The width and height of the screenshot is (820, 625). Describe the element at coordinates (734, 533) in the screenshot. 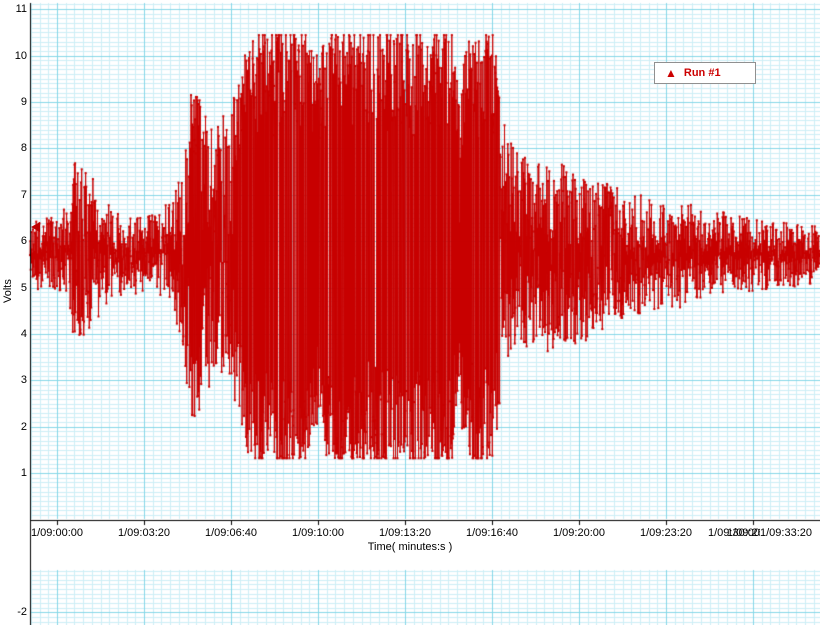

I see `x-tick-label: 1/09:30:00` at that location.